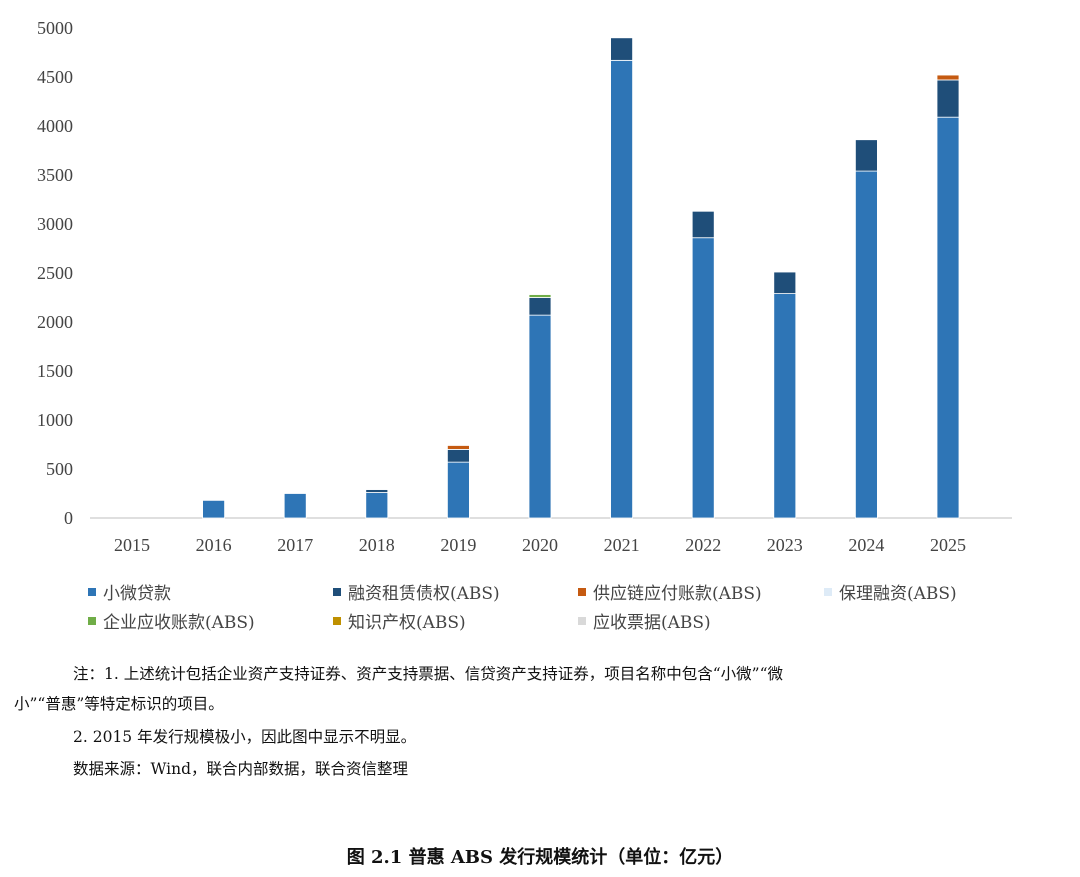  What do you see at coordinates (132, 545) in the screenshot?
I see `x-tick-label: 2015` at bounding box center [132, 545].